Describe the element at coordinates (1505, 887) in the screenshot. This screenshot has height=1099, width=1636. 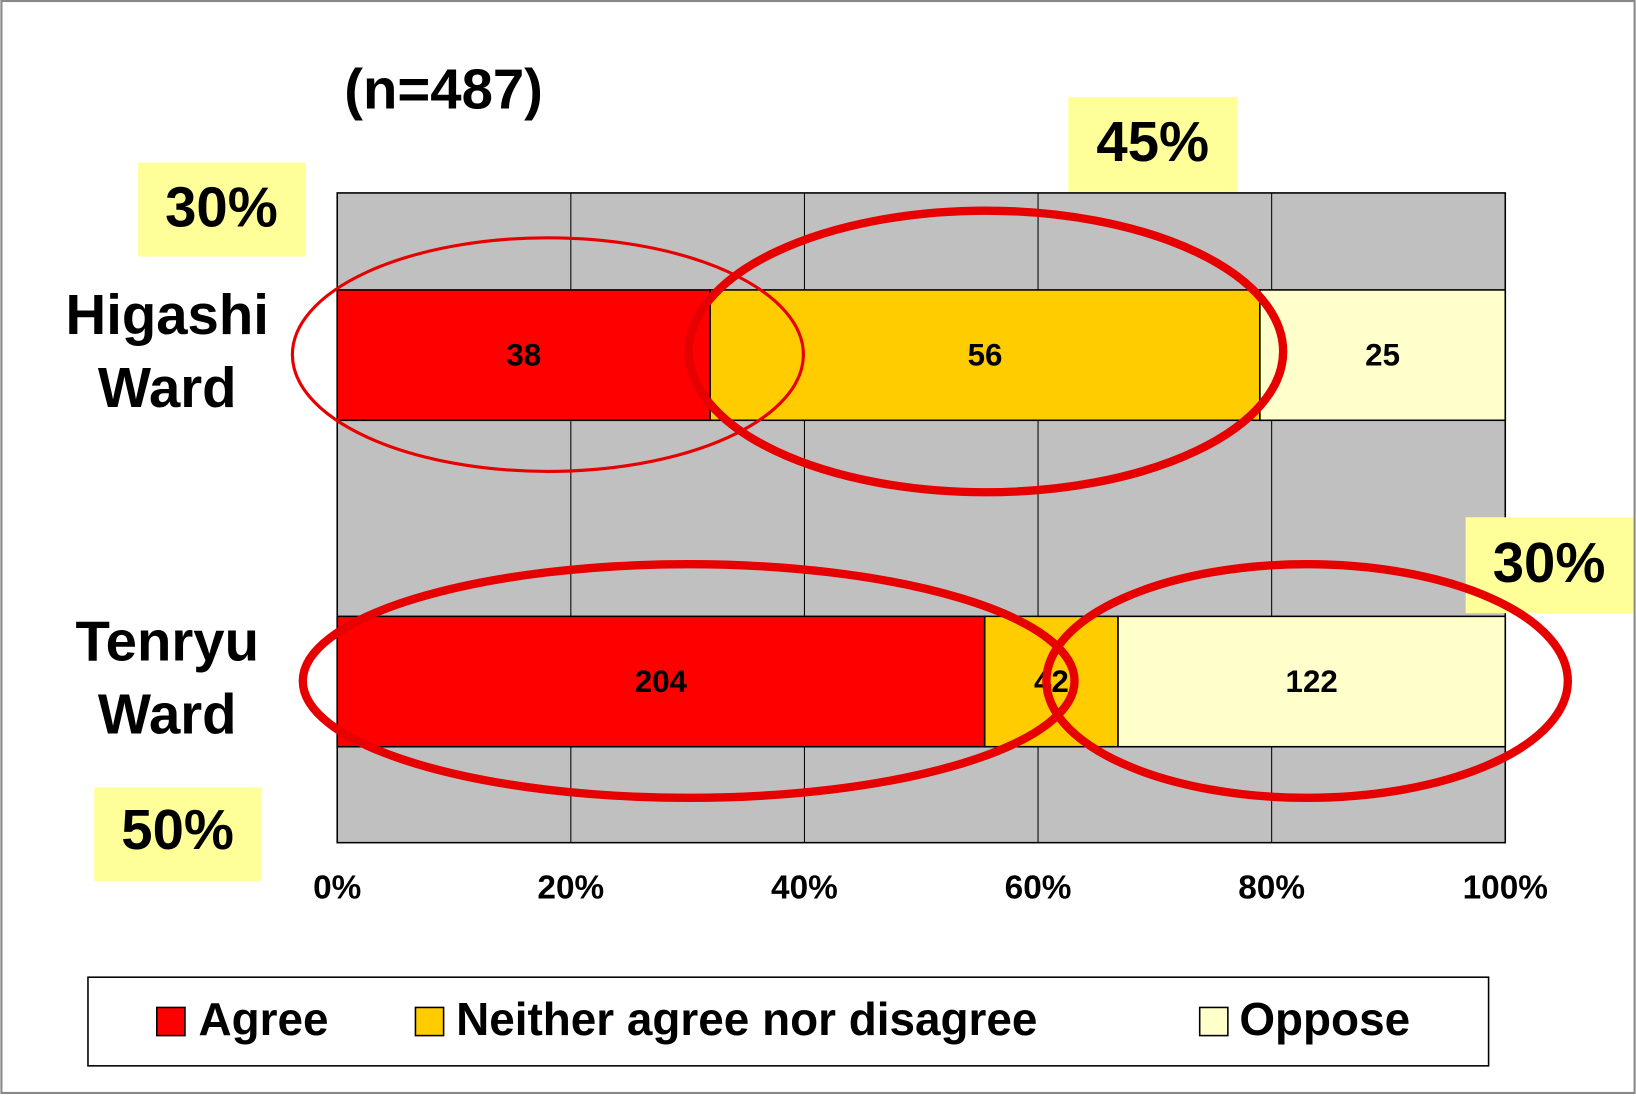
I see `x-tick-label: 100%` at that location.